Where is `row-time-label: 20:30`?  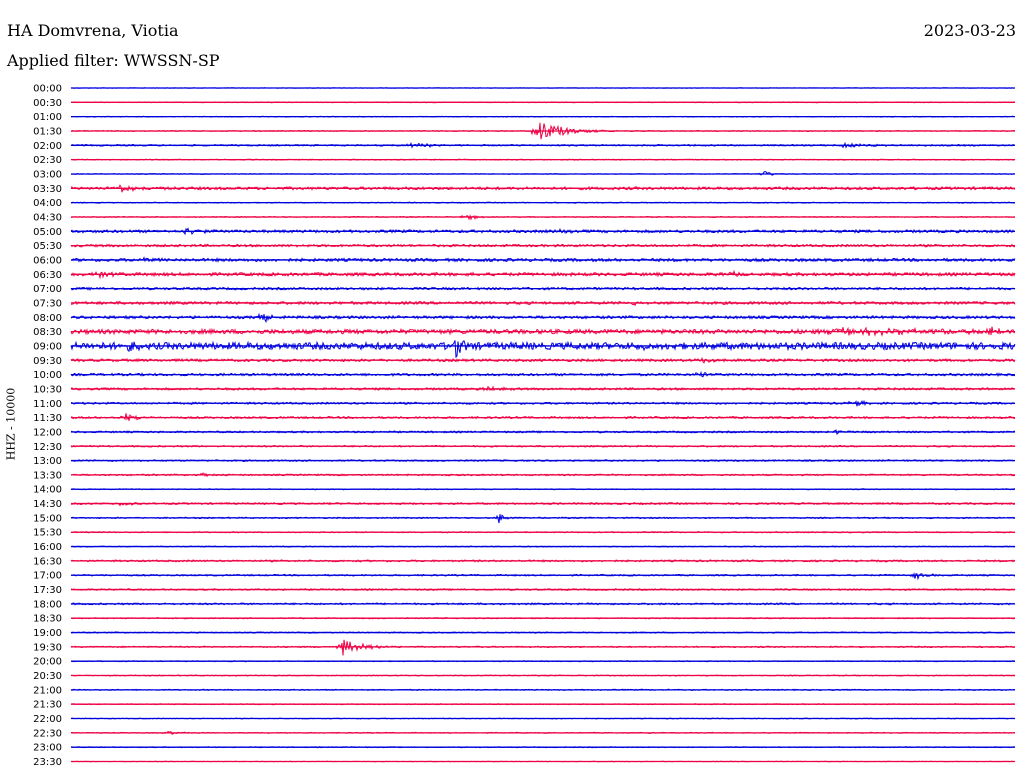 row-time-label: 20:30 is located at coordinates (47, 676).